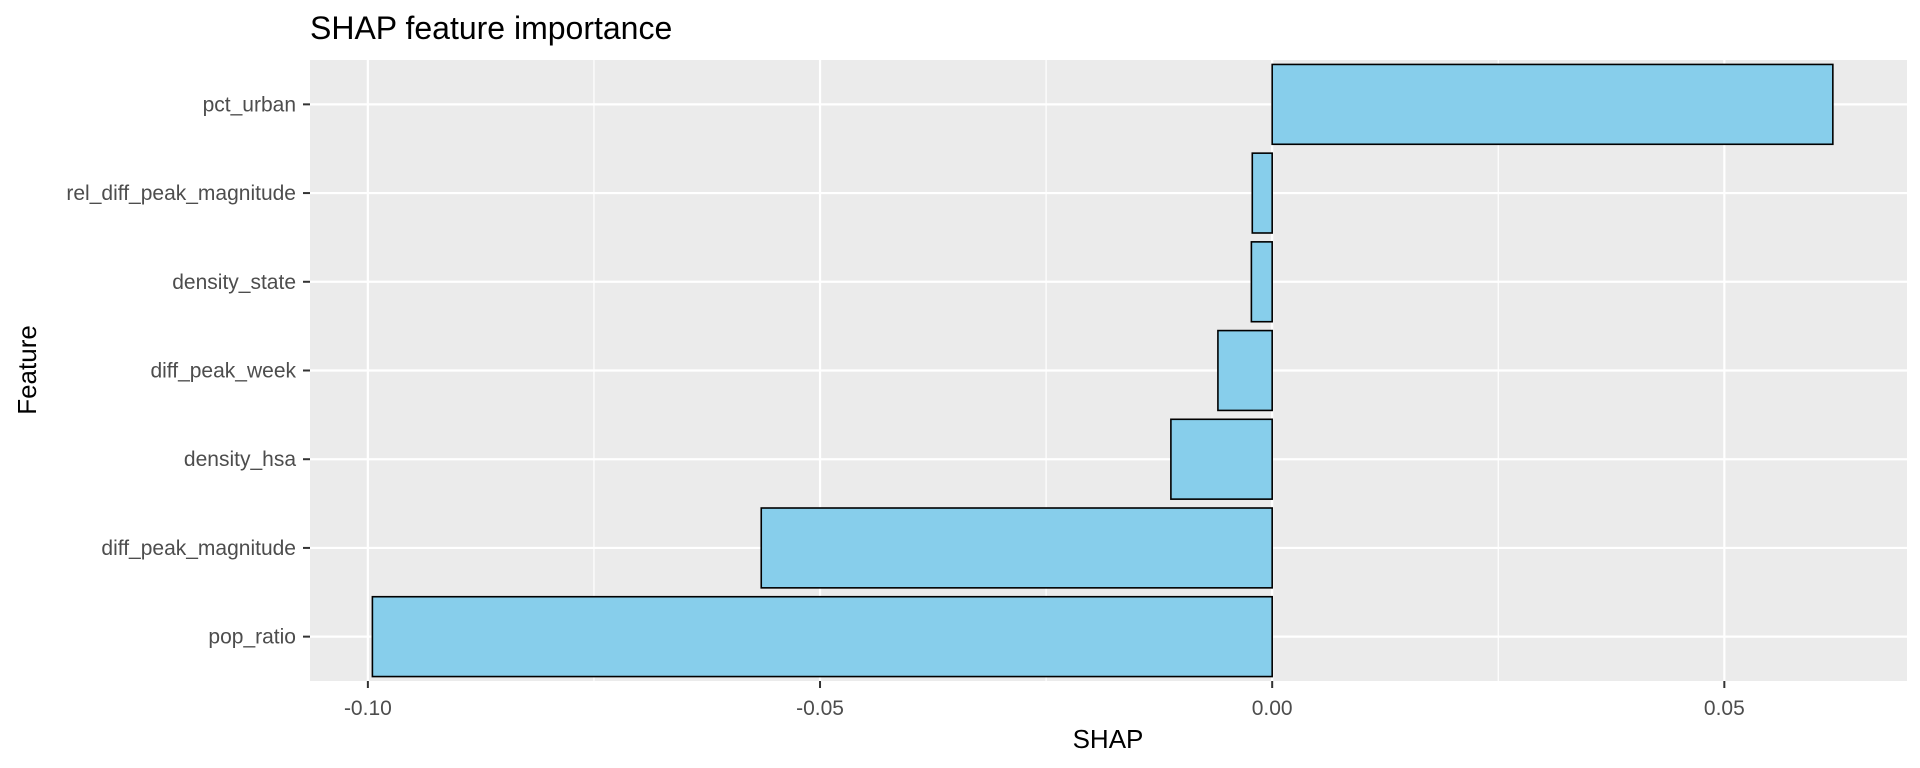  Describe the element at coordinates (27, 370) in the screenshot. I see `y-axis-title: Feature` at that location.